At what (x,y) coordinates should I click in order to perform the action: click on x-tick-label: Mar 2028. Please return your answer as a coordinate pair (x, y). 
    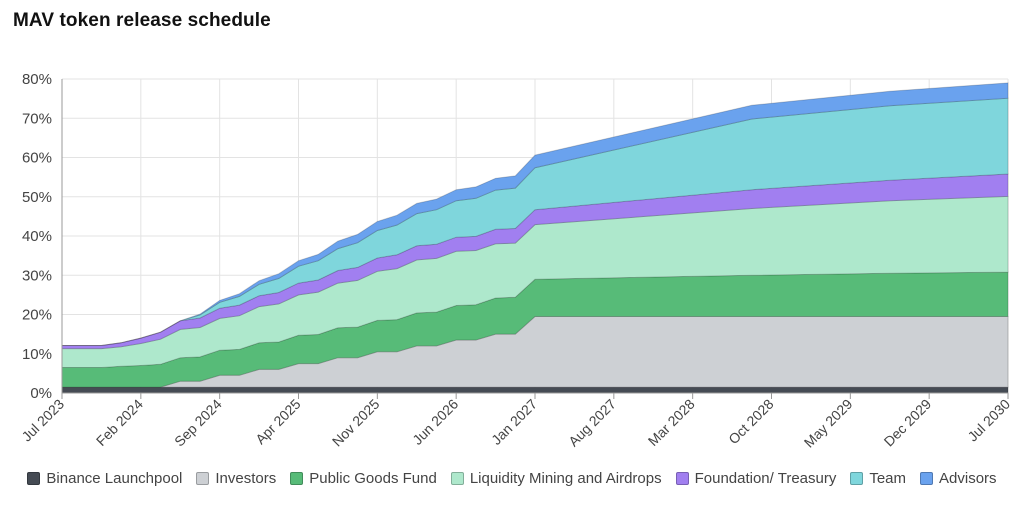
    Looking at the image, I should click on (671, 422).